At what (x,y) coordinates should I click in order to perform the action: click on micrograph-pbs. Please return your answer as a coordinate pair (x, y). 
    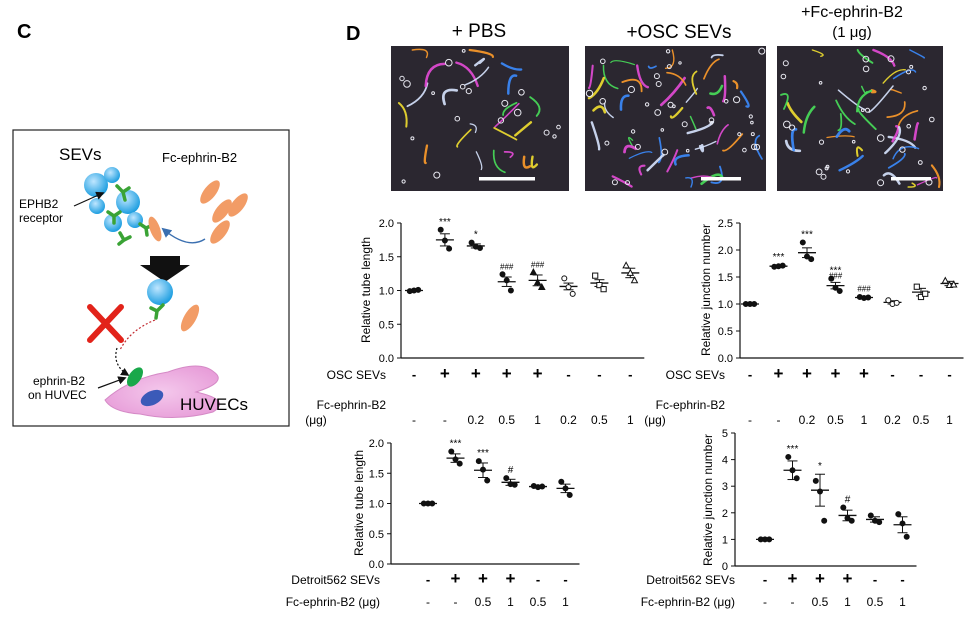
    Looking at the image, I should click on (480, 118).